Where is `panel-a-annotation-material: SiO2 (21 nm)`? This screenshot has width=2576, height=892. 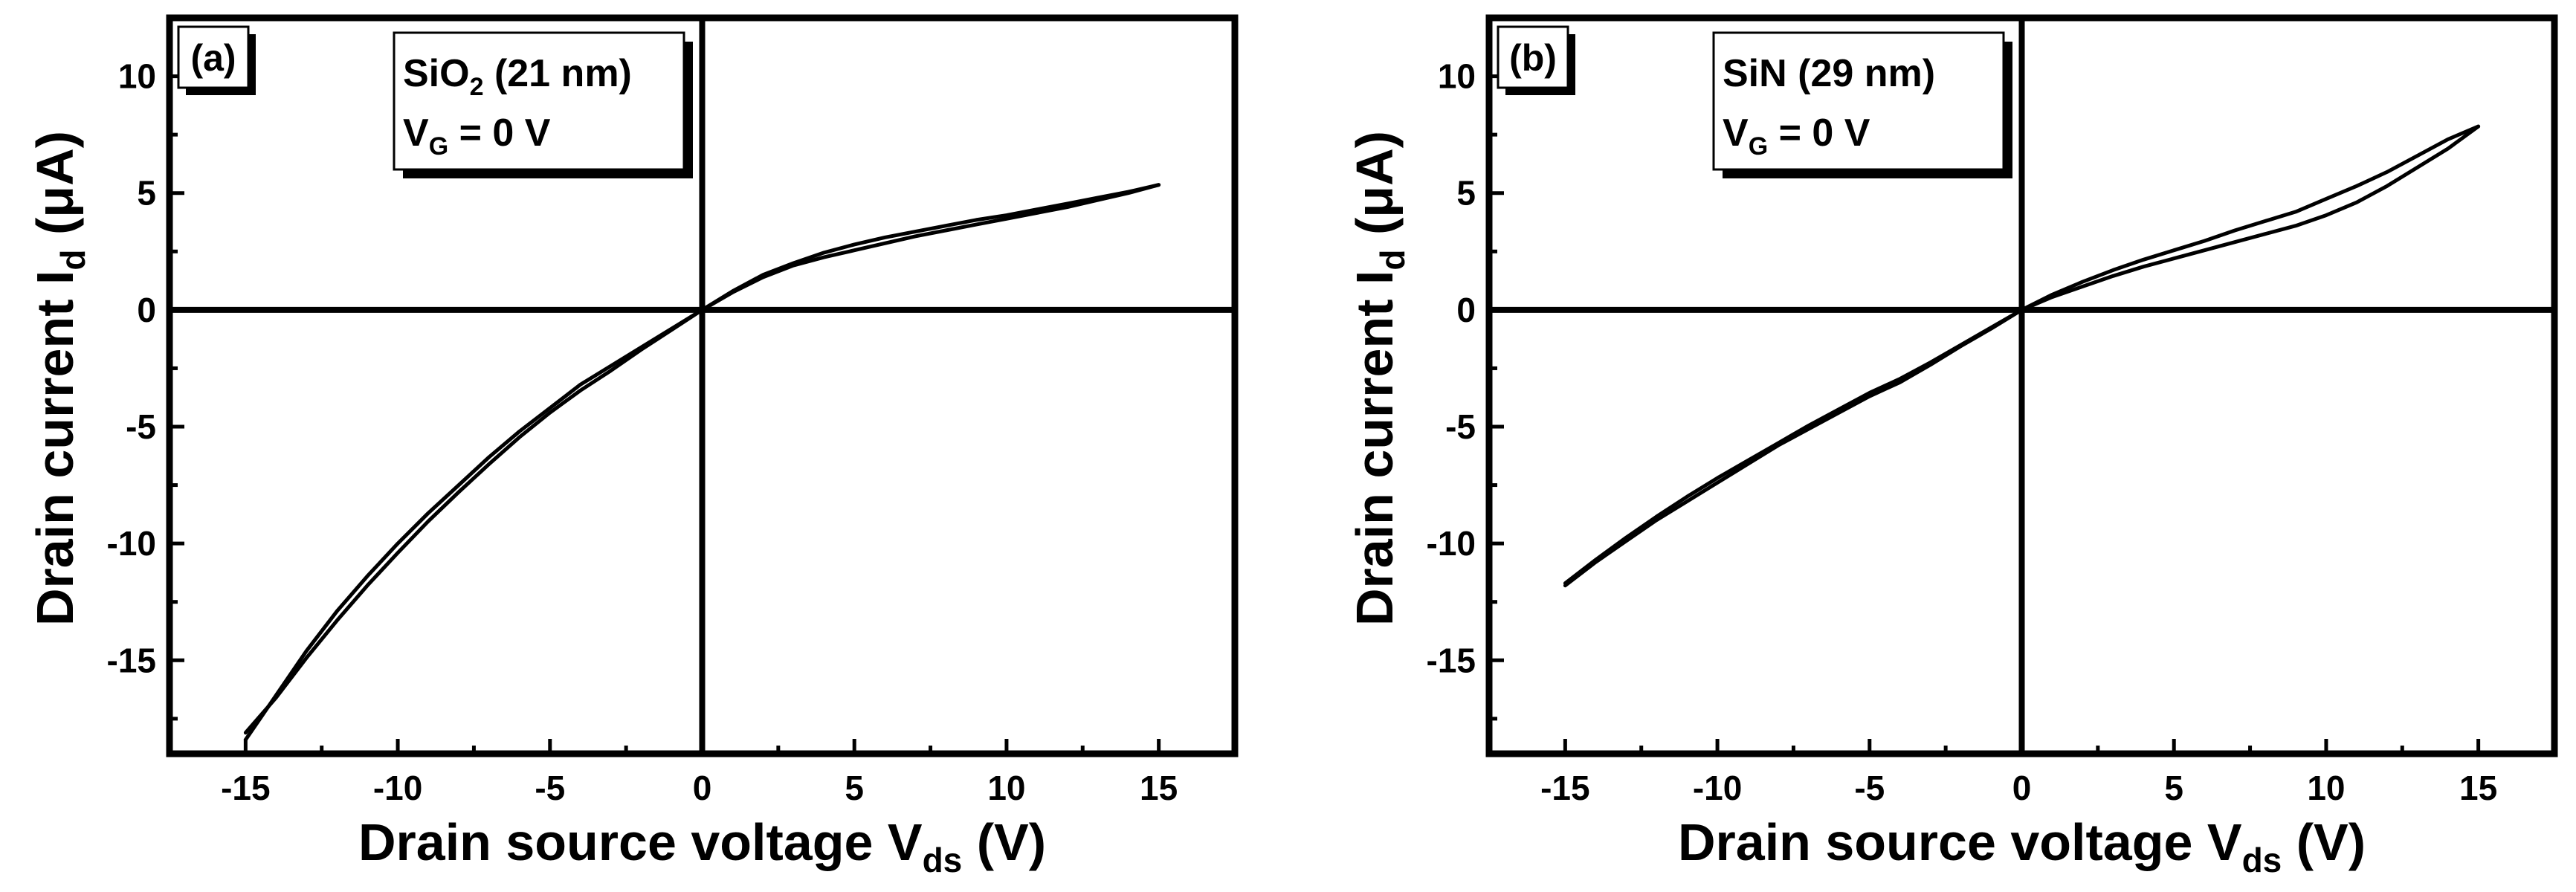 panel-a-annotation-material: SiO2 (21 nm) is located at coordinates (517, 76).